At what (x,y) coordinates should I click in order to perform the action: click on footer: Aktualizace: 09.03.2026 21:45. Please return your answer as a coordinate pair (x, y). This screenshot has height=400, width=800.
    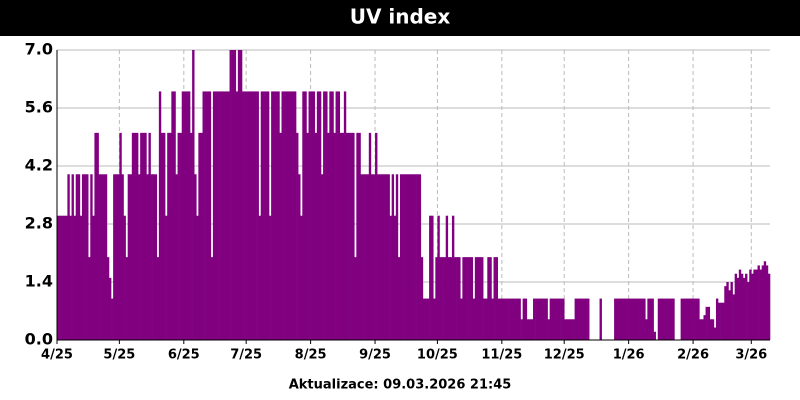
    Looking at the image, I should click on (400, 385).